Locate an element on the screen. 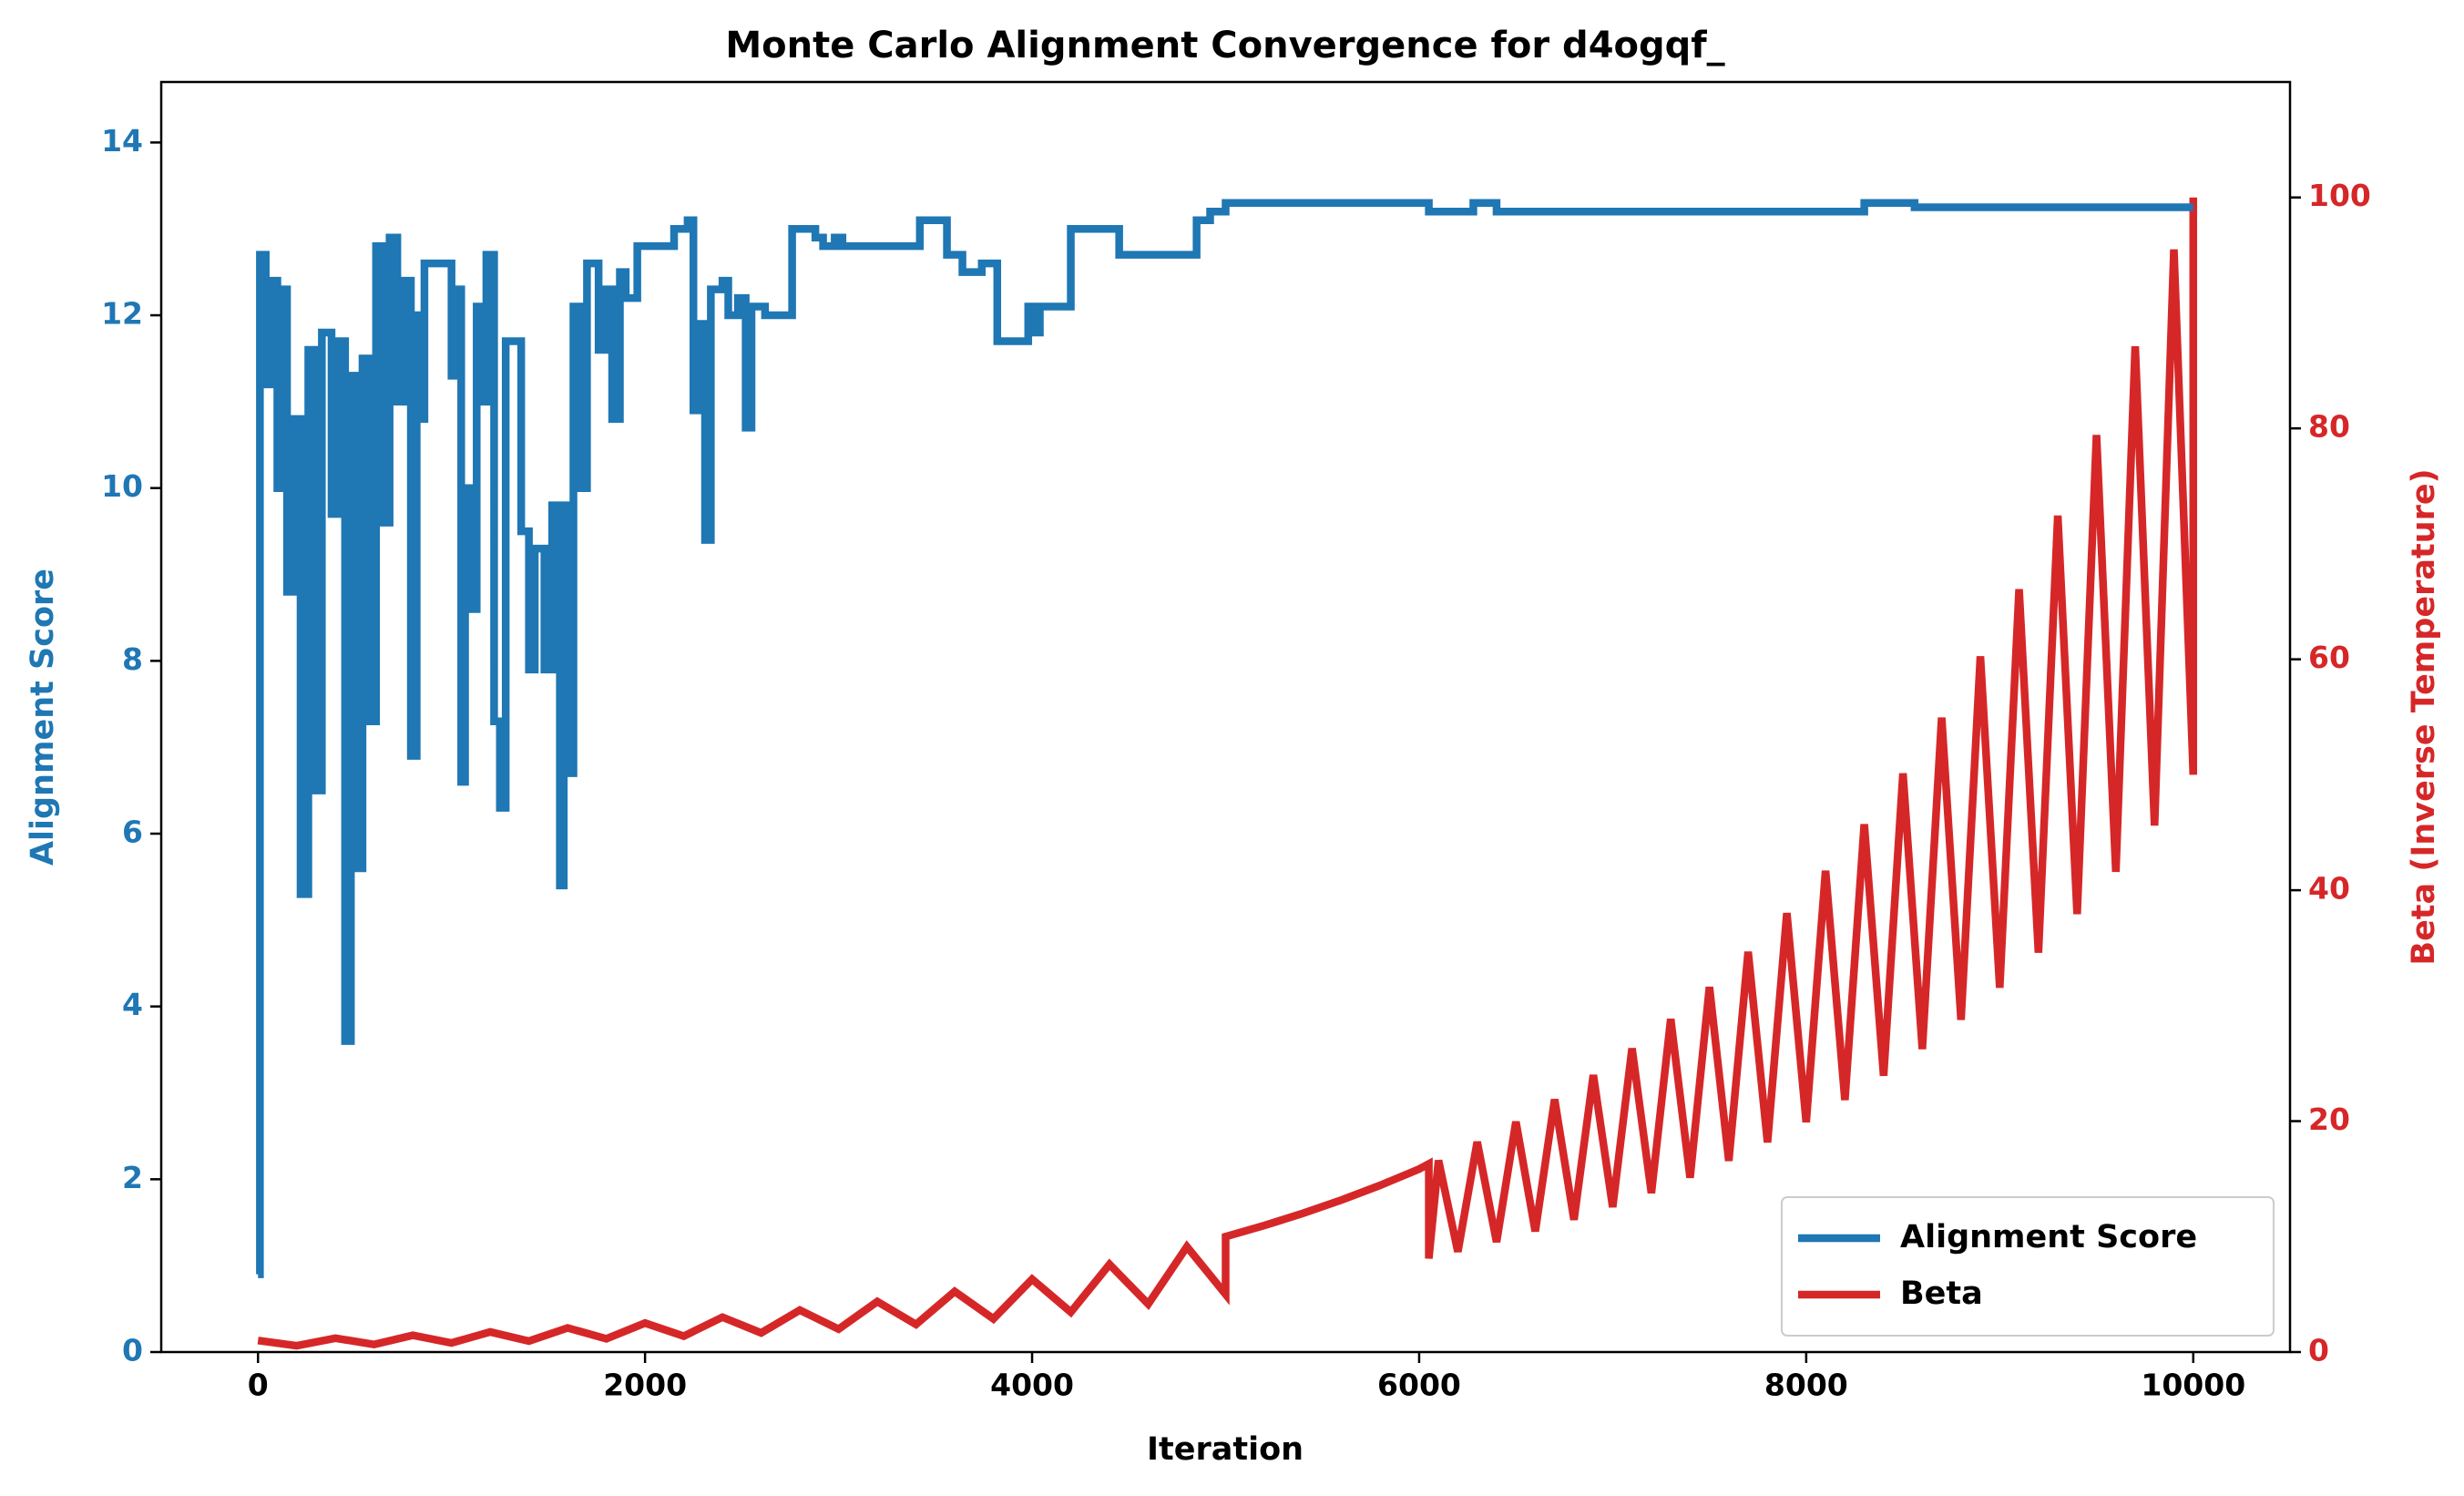 The image size is (2464, 1496). y-tick-label: 2 is located at coordinates (132, 1177).